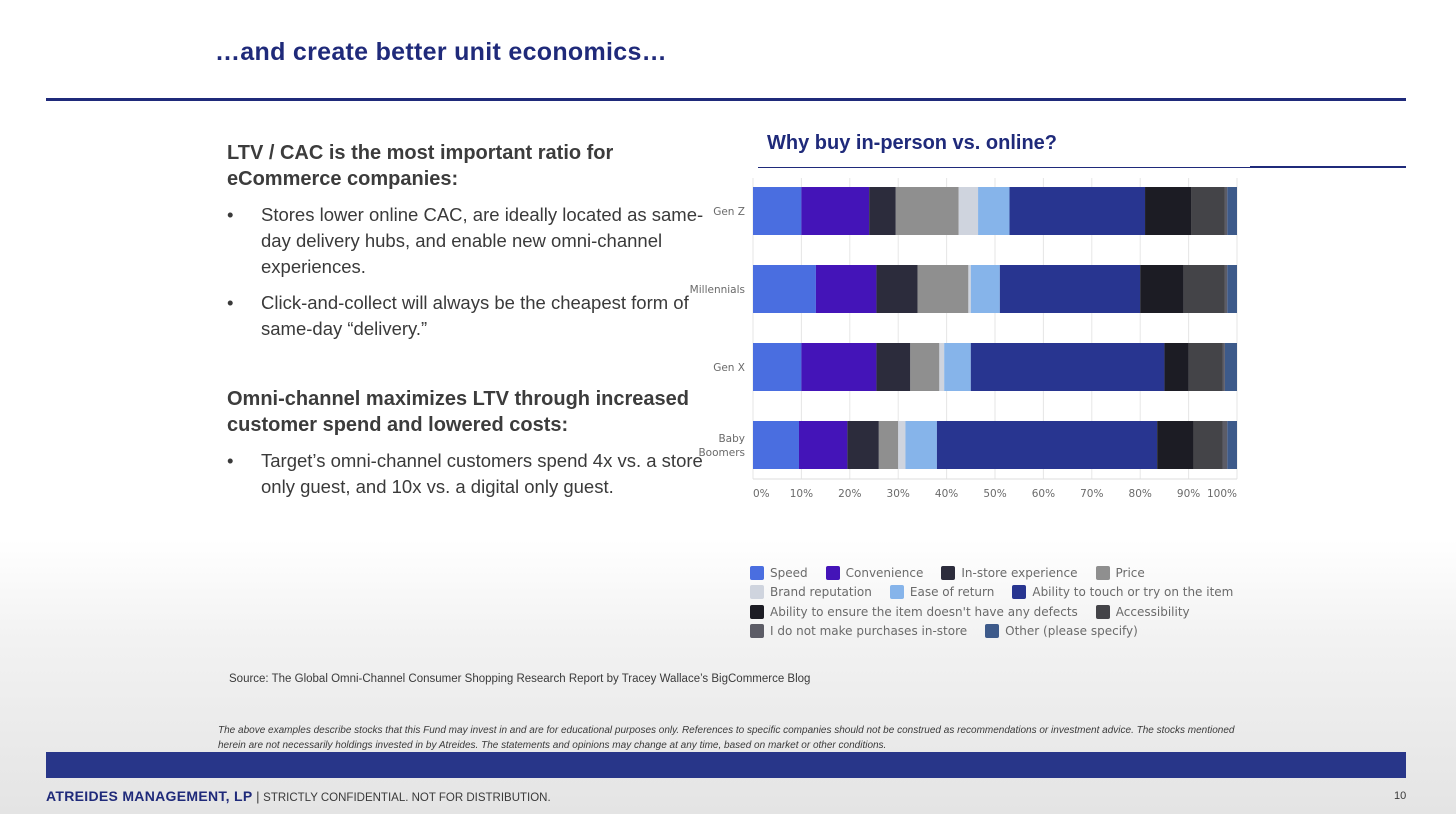 The width and height of the screenshot is (1456, 814). What do you see at coordinates (1140, 494) in the screenshot?
I see `tick-label: 80%` at bounding box center [1140, 494].